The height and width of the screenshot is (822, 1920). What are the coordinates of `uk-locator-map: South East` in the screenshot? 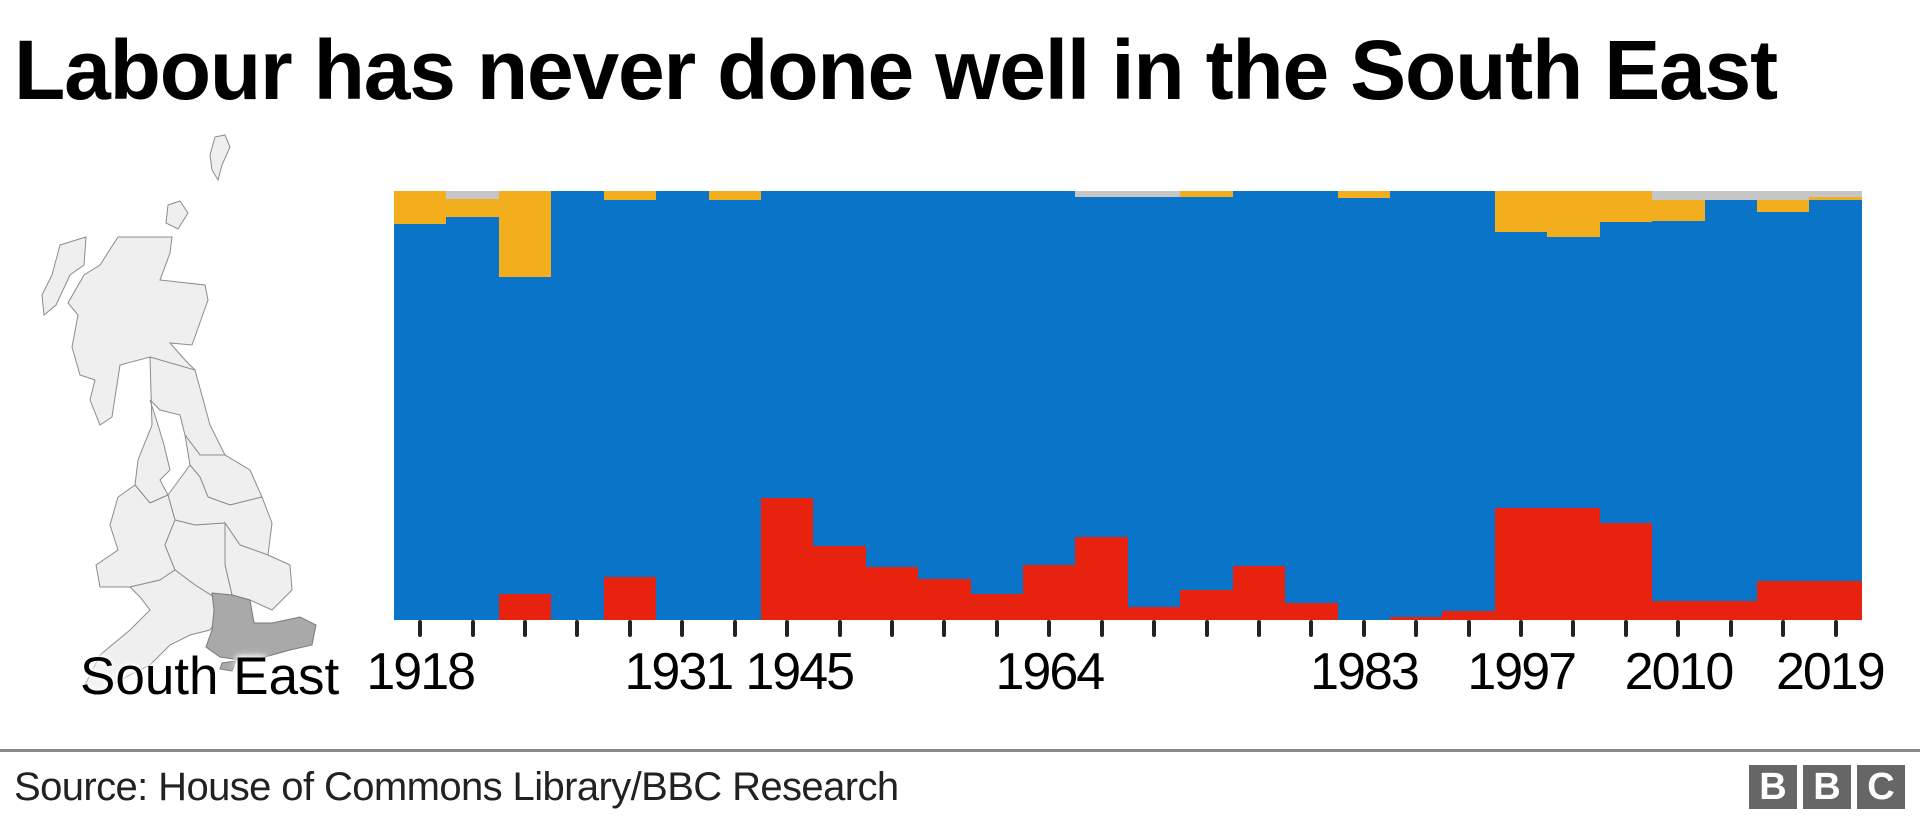 It's located at (180, 415).